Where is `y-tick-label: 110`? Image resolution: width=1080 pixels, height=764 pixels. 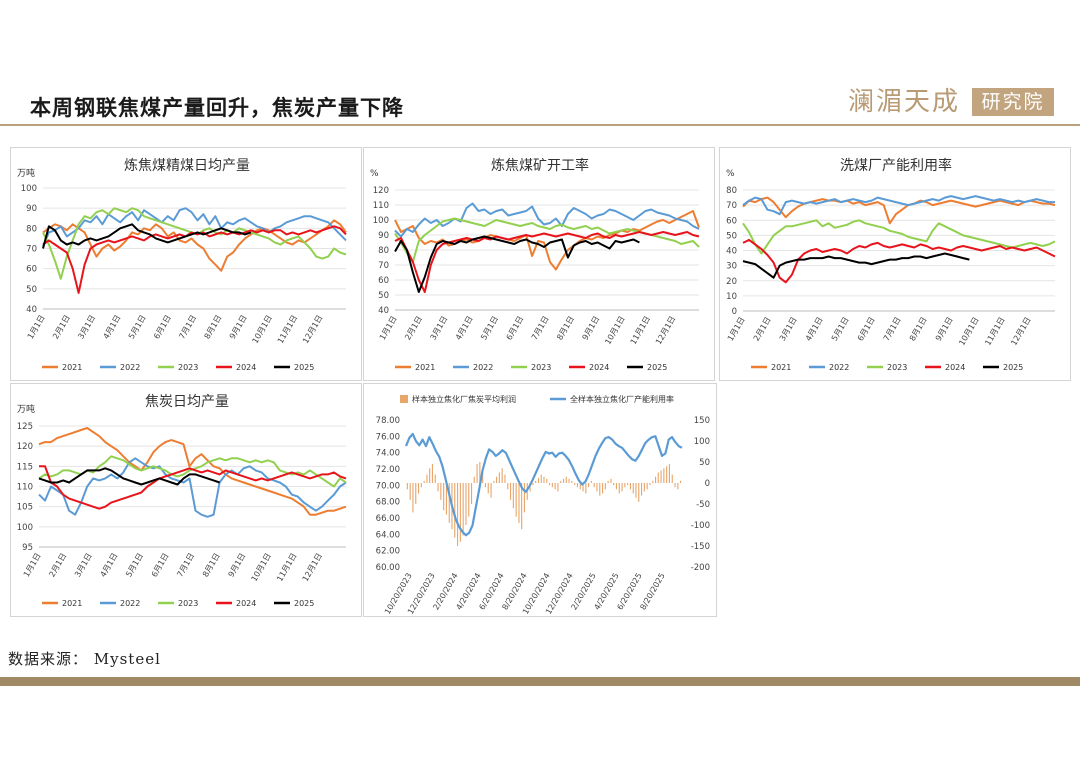 y-tick-label: 110 is located at coordinates (25, 488).